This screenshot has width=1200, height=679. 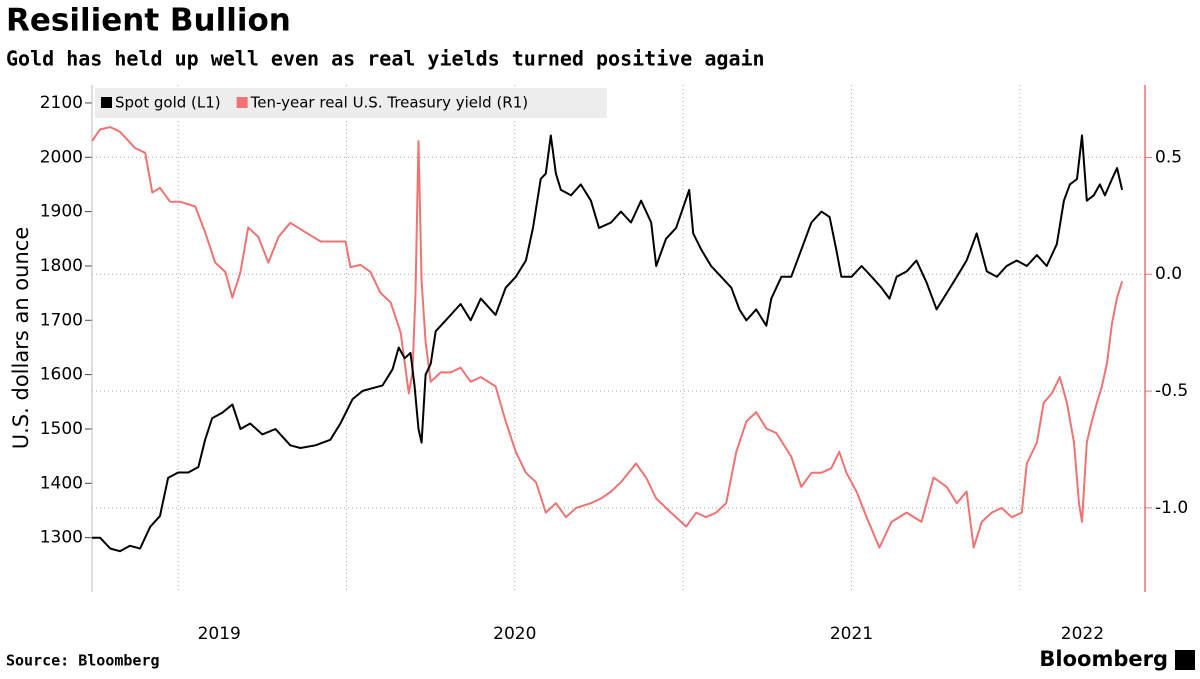 What do you see at coordinates (21, 338) in the screenshot?
I see `y-axis-label: U.S. dollars an ounce` at bounding box center [21, 338].